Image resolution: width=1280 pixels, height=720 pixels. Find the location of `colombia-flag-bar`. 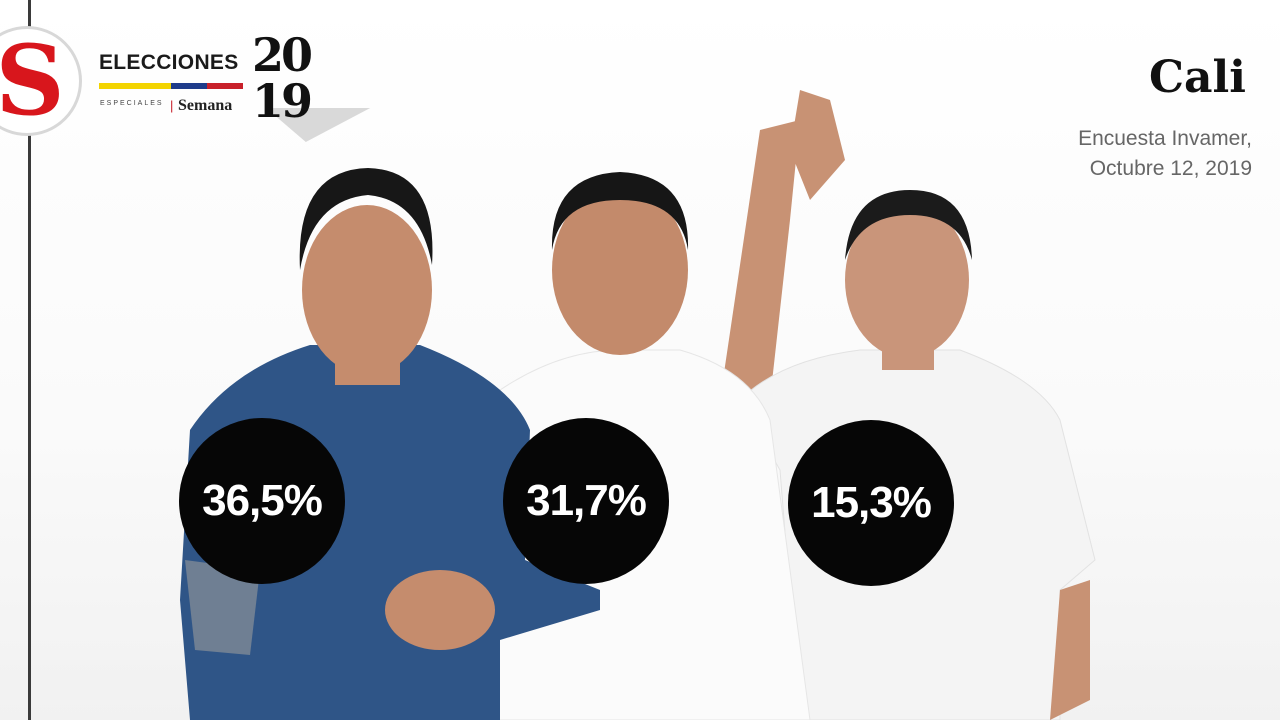

colombia-flag-bar is located at coordinates (171, 86).